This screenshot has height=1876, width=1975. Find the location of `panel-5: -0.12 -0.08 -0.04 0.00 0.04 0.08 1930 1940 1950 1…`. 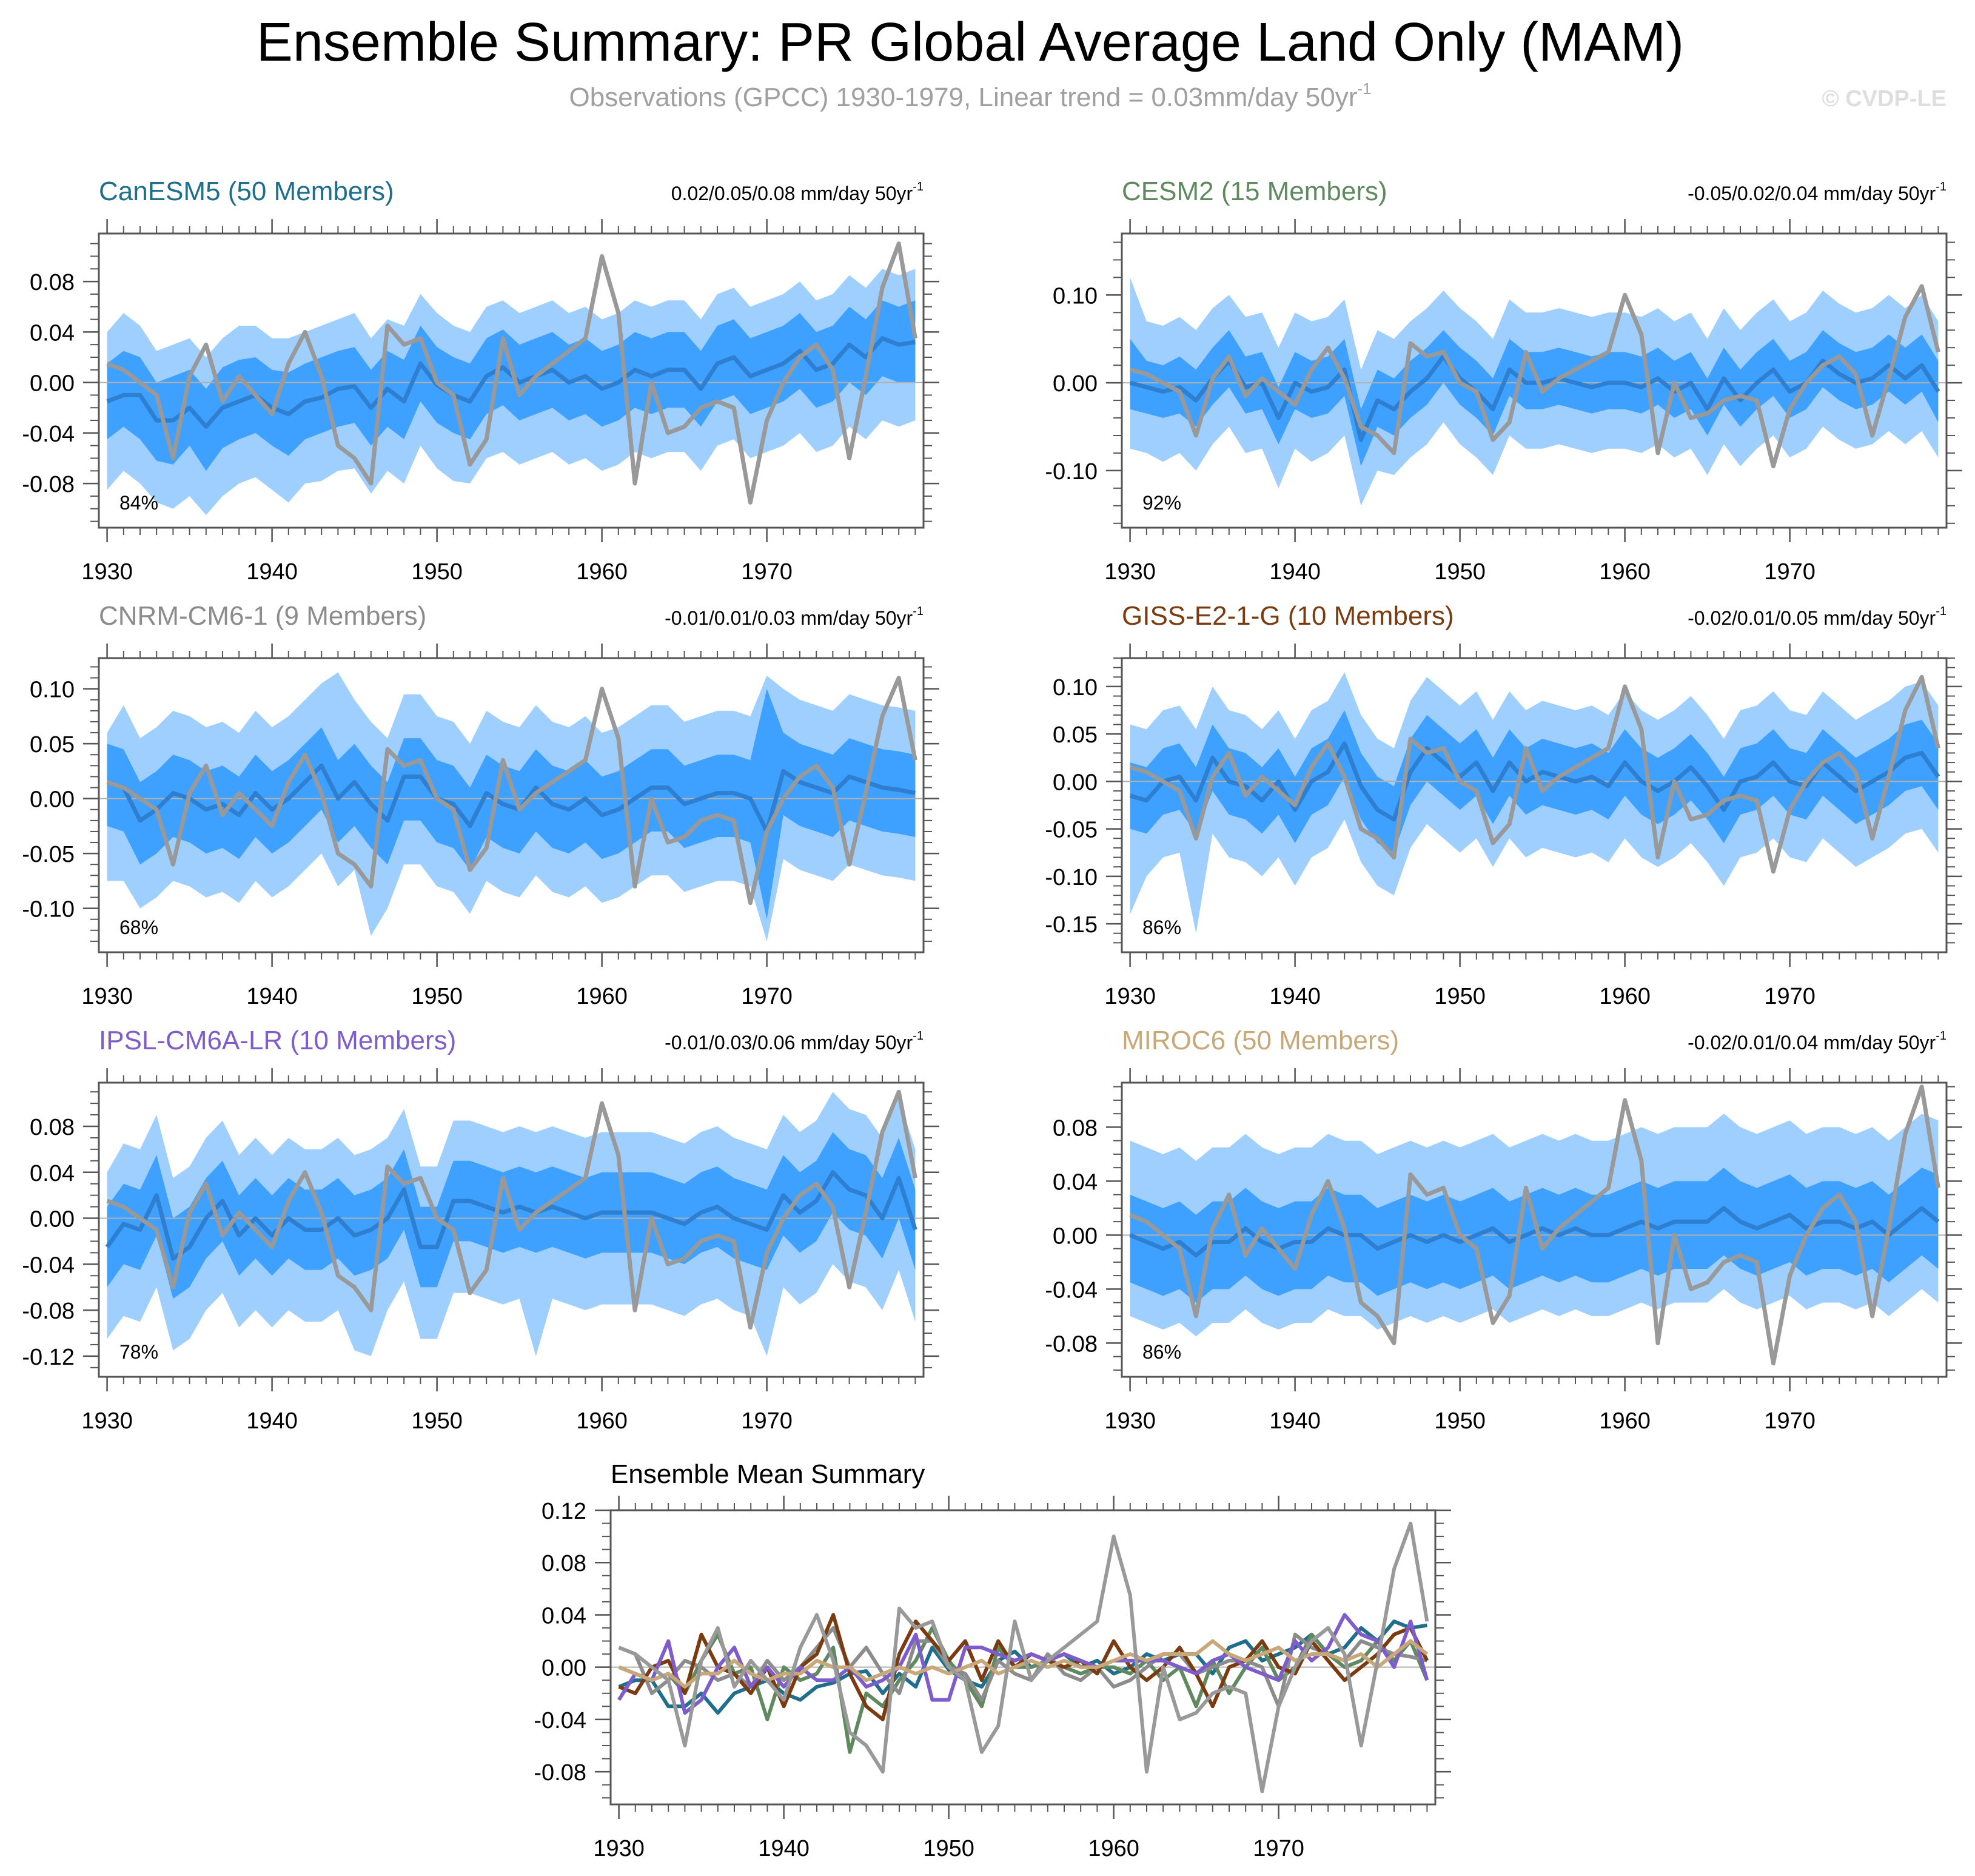

panel-5: -0.12 -0.08 -0.04 0.00 0.04 0.08 1930 1940 1950 1… is located at coordinates (480, 1230).